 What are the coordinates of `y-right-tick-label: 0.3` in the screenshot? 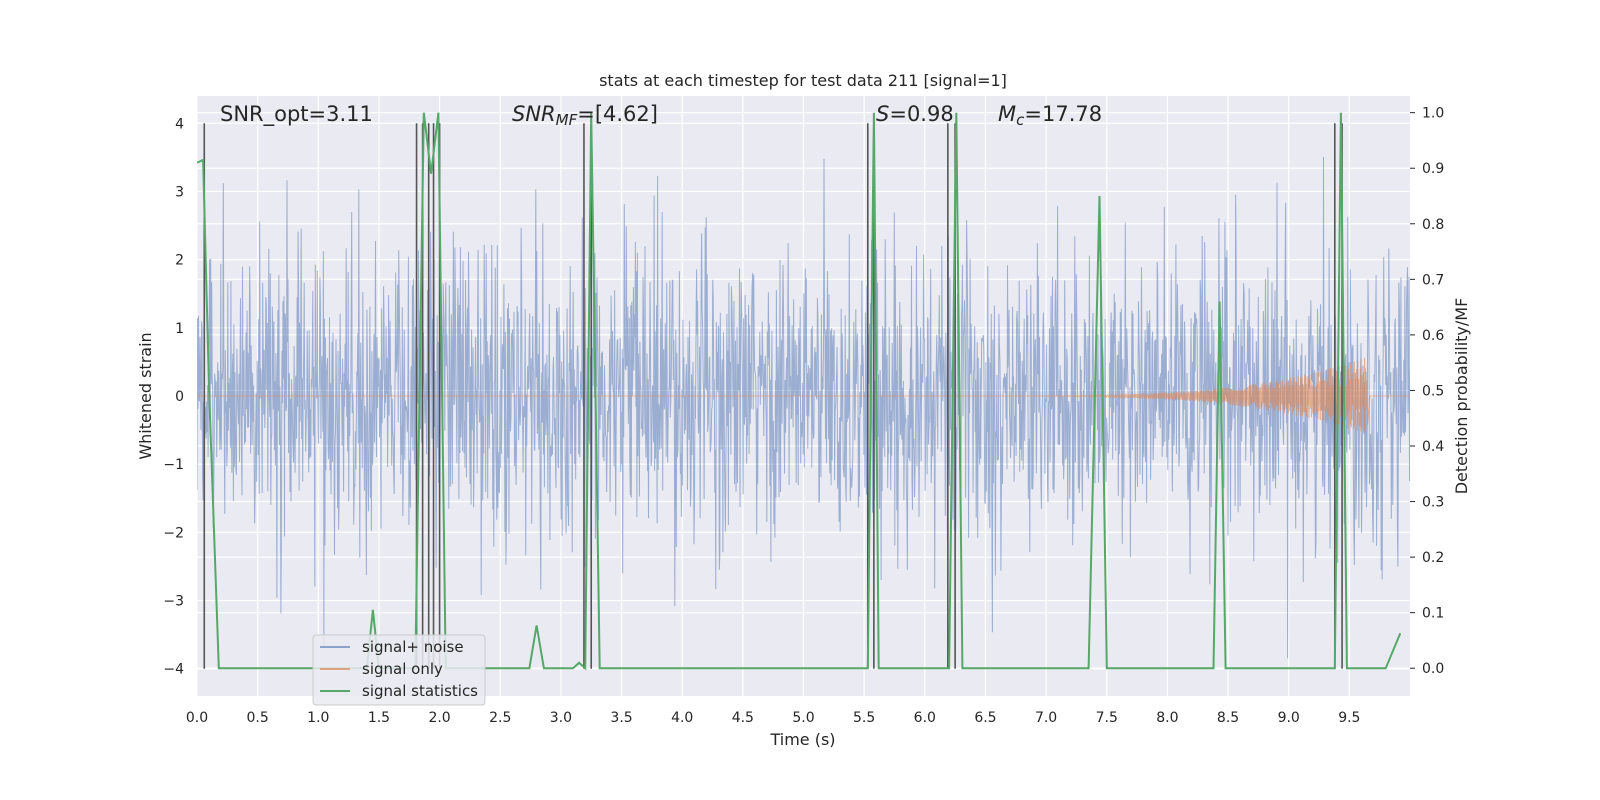 It's located at (1433, 503).